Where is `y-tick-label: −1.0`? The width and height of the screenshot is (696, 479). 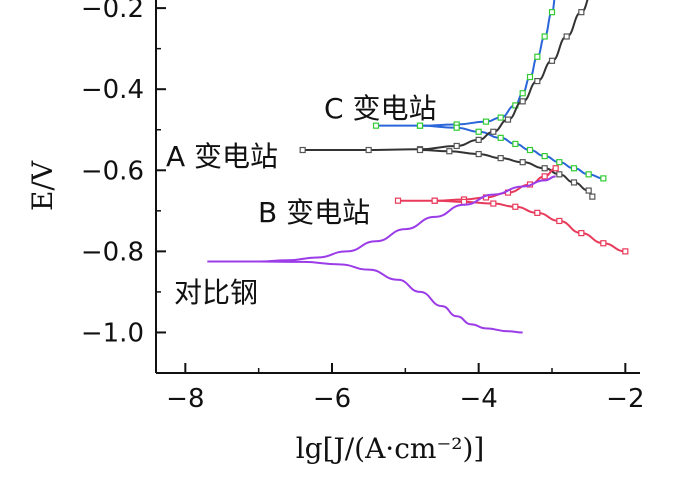 y-tick-label: −1.0 is located at coordinates (112, 333).